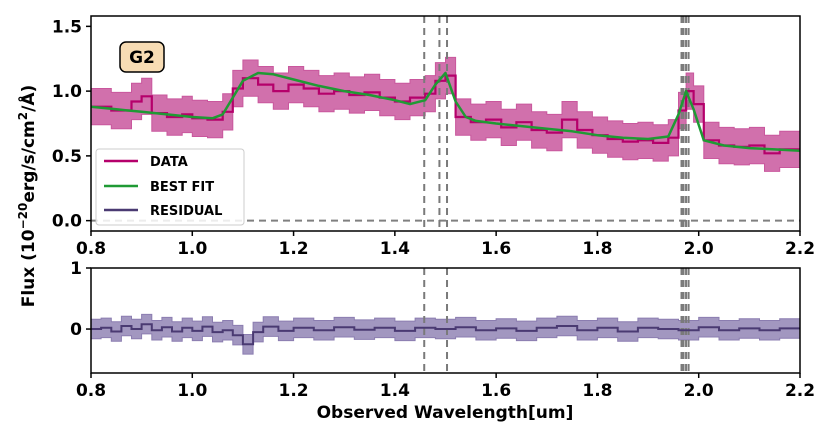 Image resolution: width=831 pixels, height=438 pixels. I want to click on top-y-tick-label-1: 0.5, so click(67, 157).